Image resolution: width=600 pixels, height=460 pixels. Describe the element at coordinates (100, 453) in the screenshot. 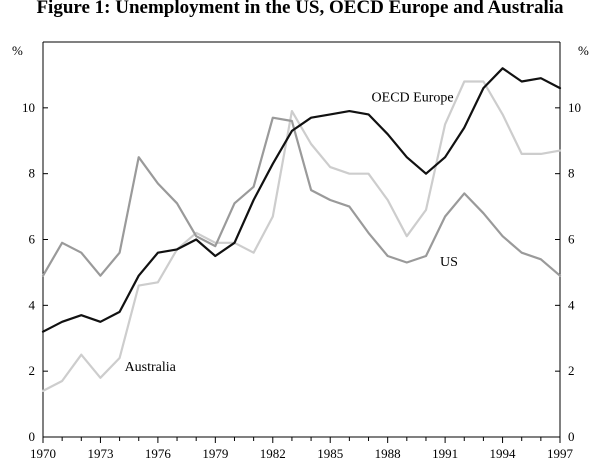

I see `x-tick-label: 1973` at that location.